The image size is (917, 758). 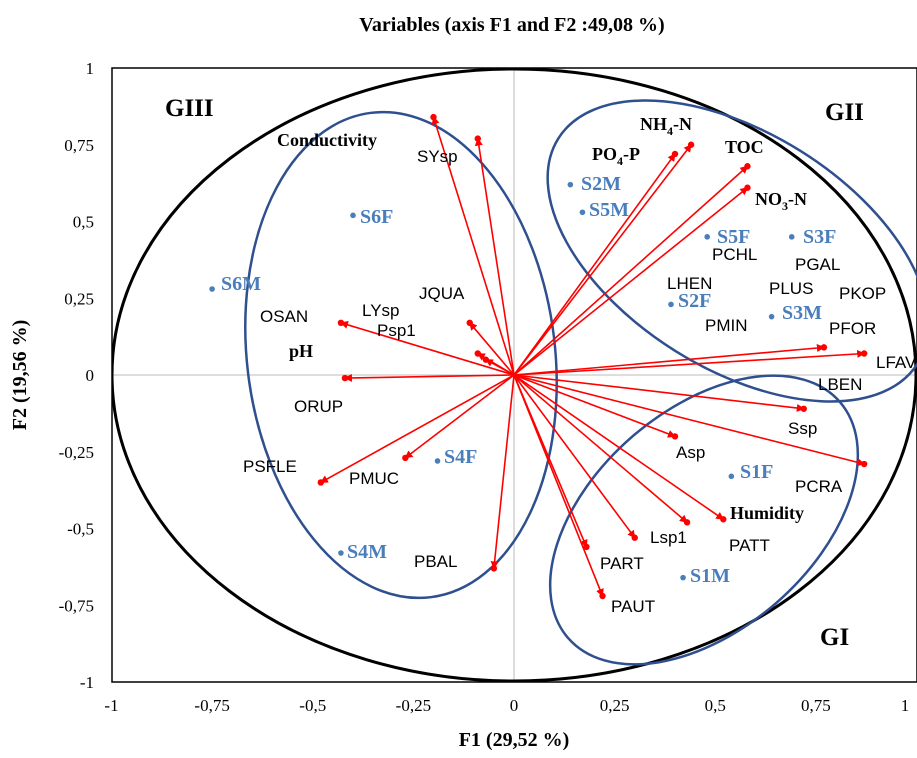 I want to click on x-axis-ticks: -1 -0,75 -0,5 -0,25 0 0,25 0,5 0,75 1, so click(x=506, y=705).